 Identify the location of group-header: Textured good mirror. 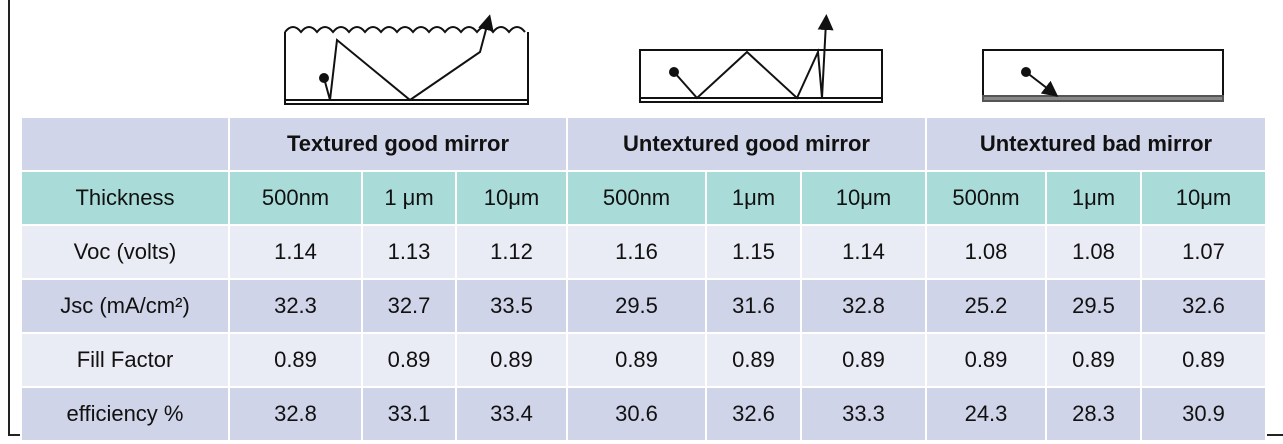
(398, 144).